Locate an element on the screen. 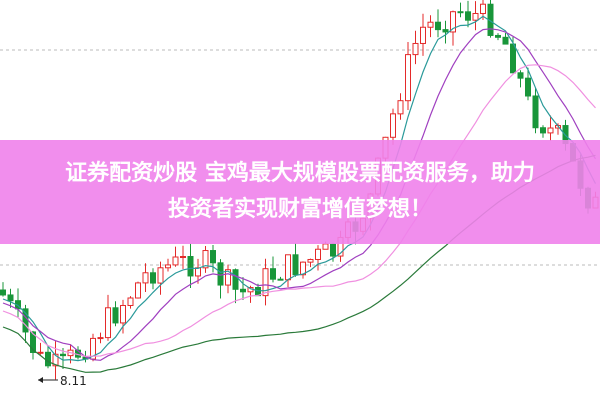  low-label: 8.11 is located at coordinates (73, 381).